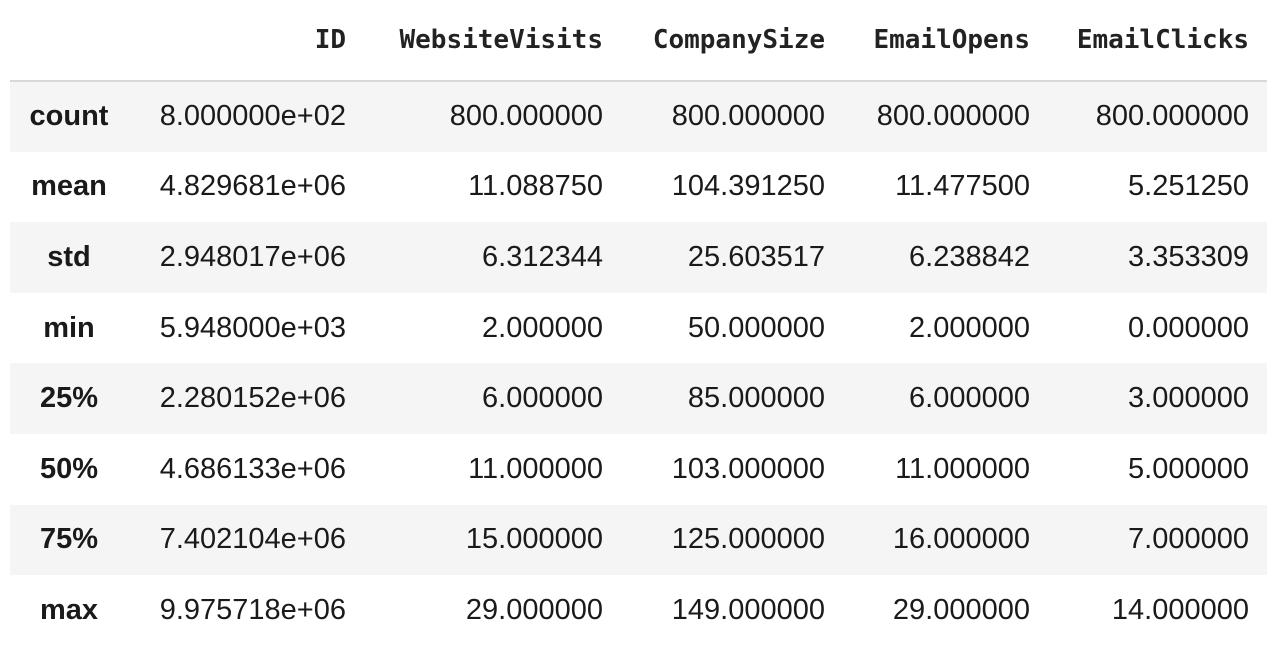 The width and height of the screenshot is (1281, 646). Describe the element at coordinates (748, 539) in the screenshot. I see `cell-companysize: 125.000000` at that location.